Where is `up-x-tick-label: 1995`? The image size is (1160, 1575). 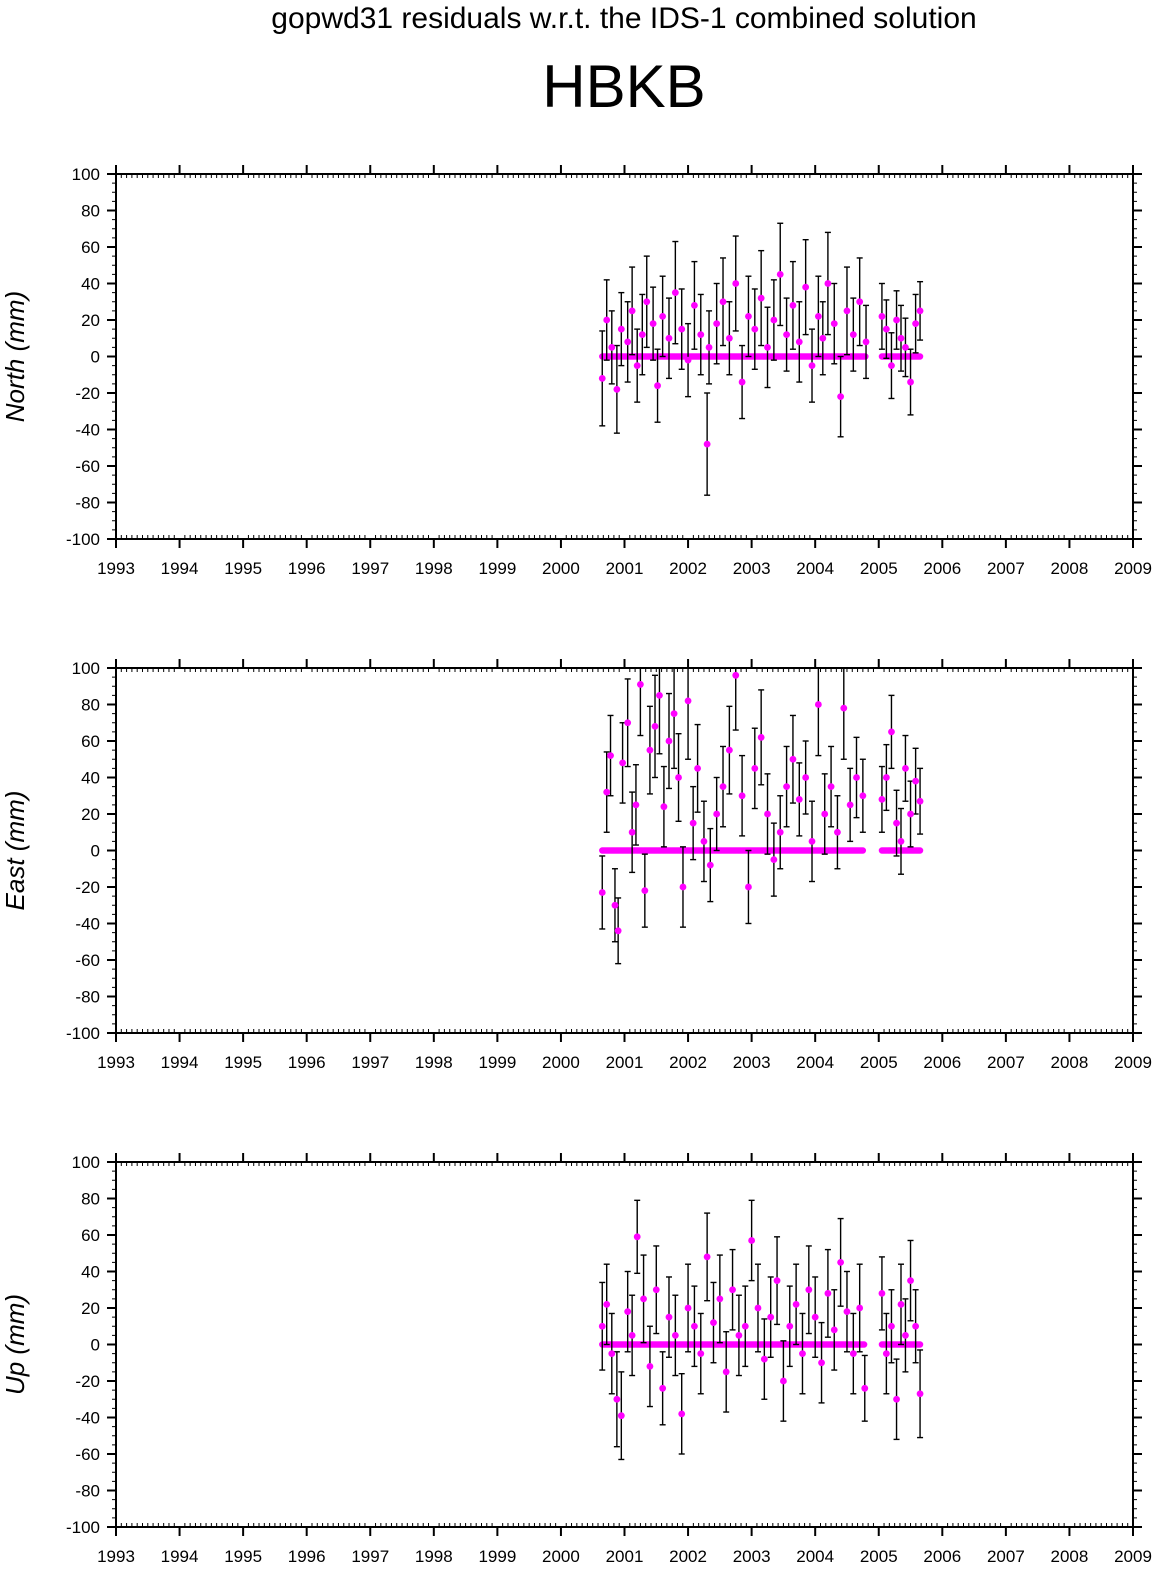 up-x-tick-label: 1995 is located at coordinates (243, 1556).